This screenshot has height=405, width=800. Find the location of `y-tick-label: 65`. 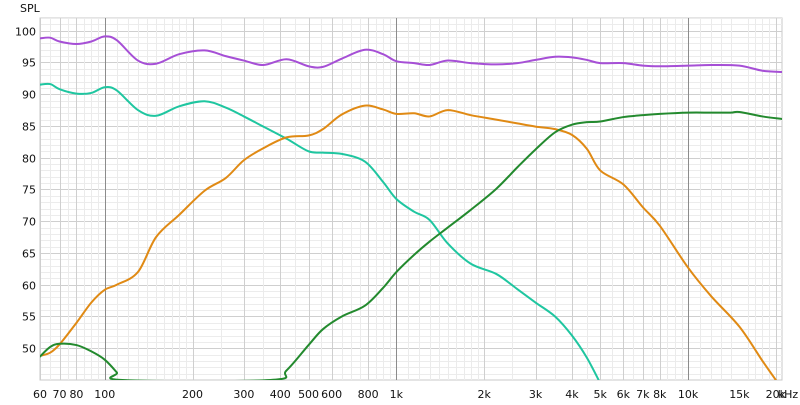

y-tick-label: 65 is located at coordinates (29, 254).